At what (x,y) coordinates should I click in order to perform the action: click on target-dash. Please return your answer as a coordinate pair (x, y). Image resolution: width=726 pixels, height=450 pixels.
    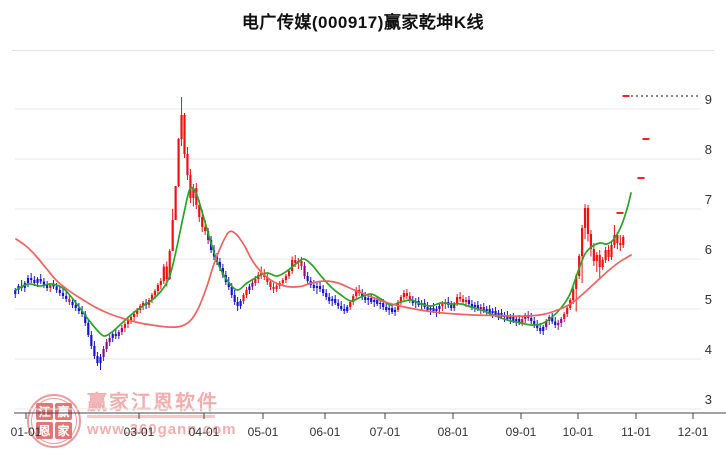
    Looking at the image, I should click on (626, 96).